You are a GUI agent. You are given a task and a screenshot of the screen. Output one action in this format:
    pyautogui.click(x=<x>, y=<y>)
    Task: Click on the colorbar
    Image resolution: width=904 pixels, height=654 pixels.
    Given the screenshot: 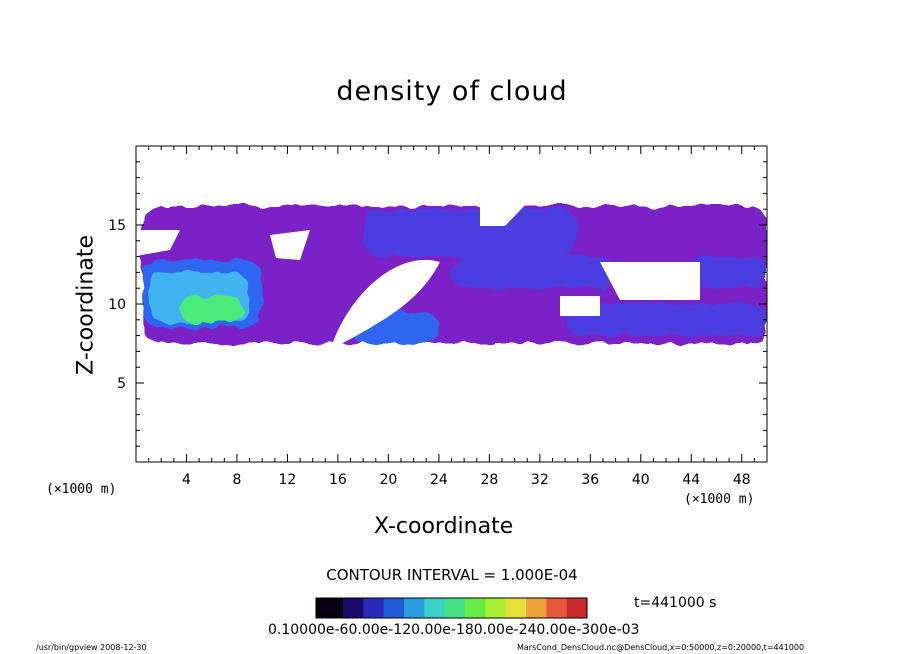 What is the action you would take?
    pyautogui.click(x=451, y=608)
    